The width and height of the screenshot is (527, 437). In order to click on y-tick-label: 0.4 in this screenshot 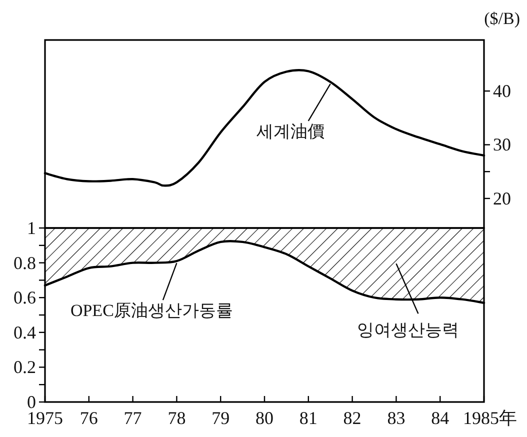, I will do `click(25, 332)`.